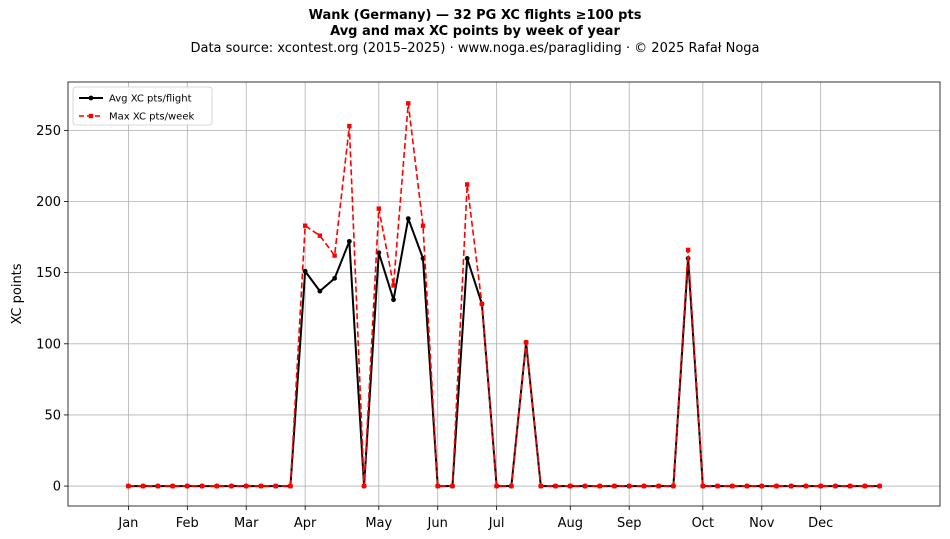  Describe the element at coordinates (762, 523) in the screenshot. I see `x-tick-label: Nov` at that location.